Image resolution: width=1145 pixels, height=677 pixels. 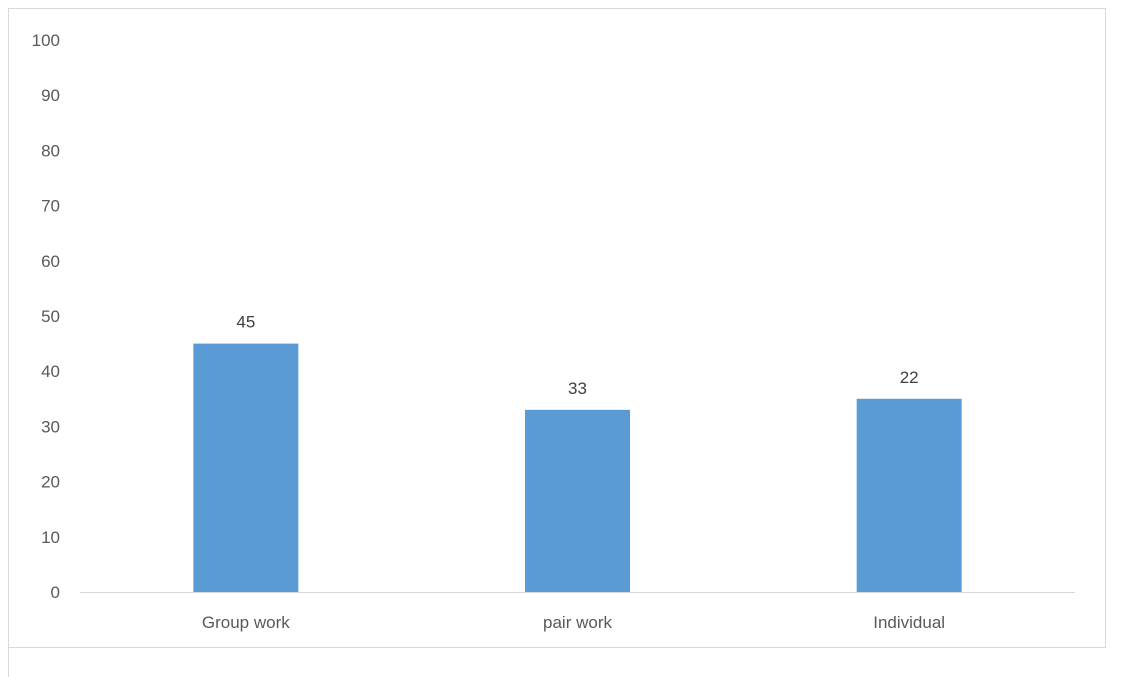 I want to click on y-tick-label: 80, so click(x=50, y=150).